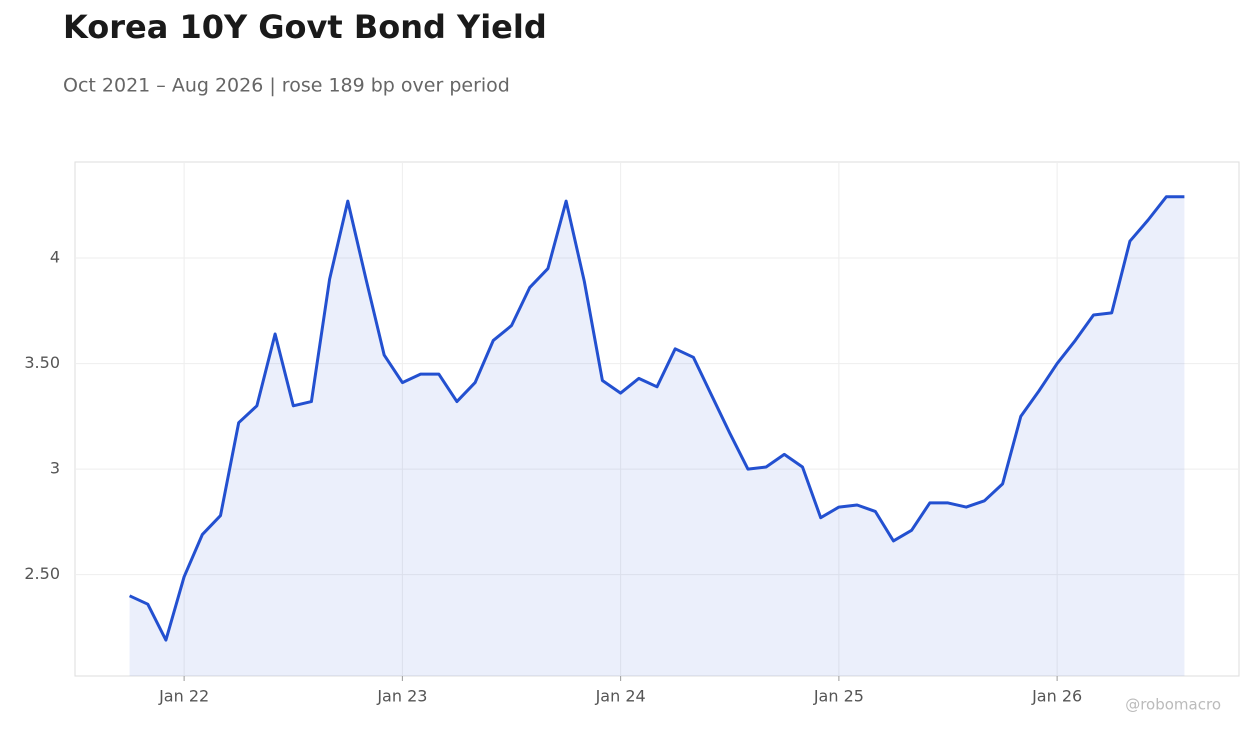 Image resolution: width=1260 pixels, height=732 pixels. Describe the element at coordinates (838, 696) in the screenshot. I see `x-tick-label: Jan 25` at that location.